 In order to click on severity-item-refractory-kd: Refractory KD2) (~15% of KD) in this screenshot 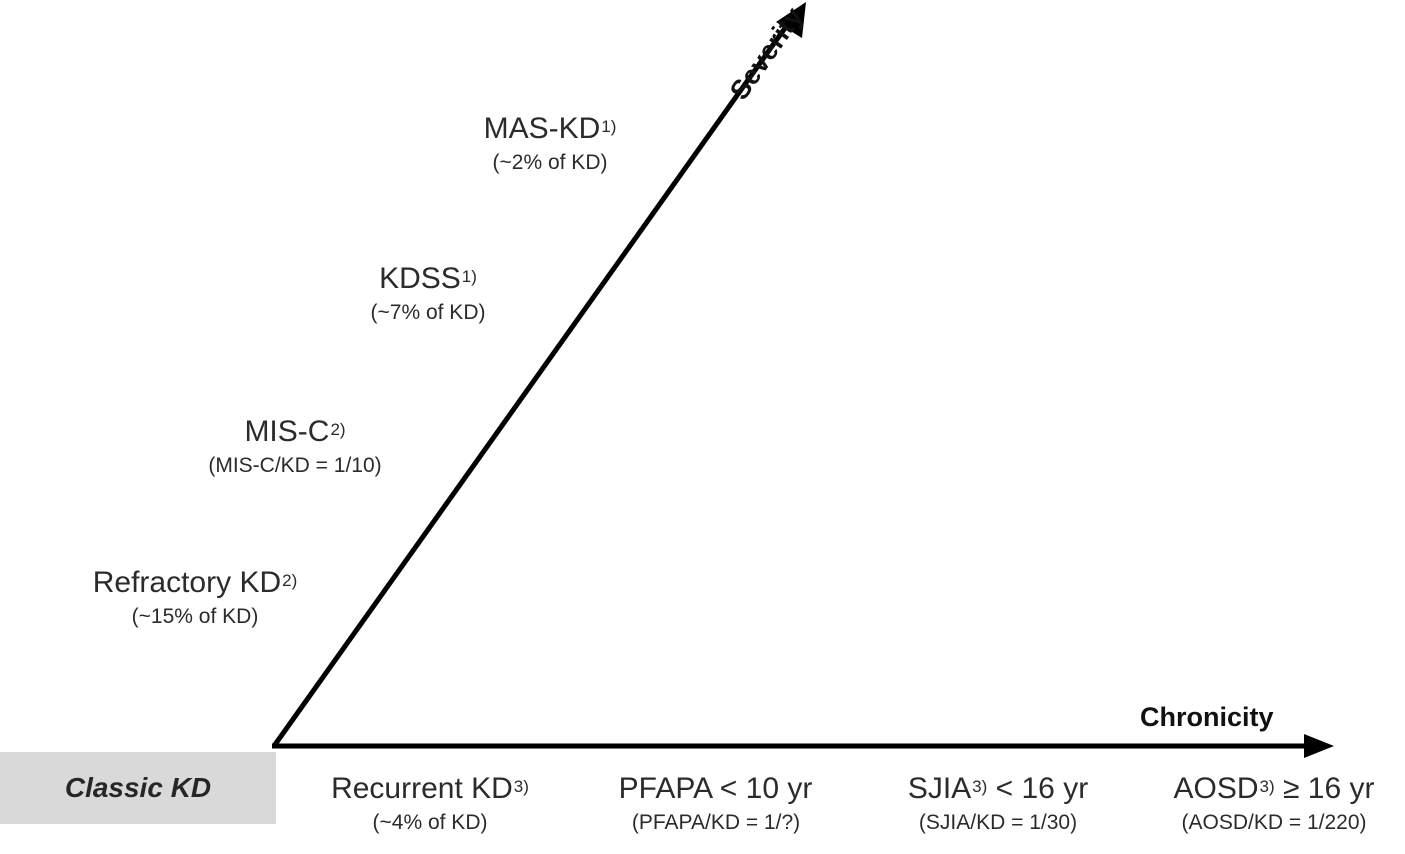, I will do `click(195, 598)`.